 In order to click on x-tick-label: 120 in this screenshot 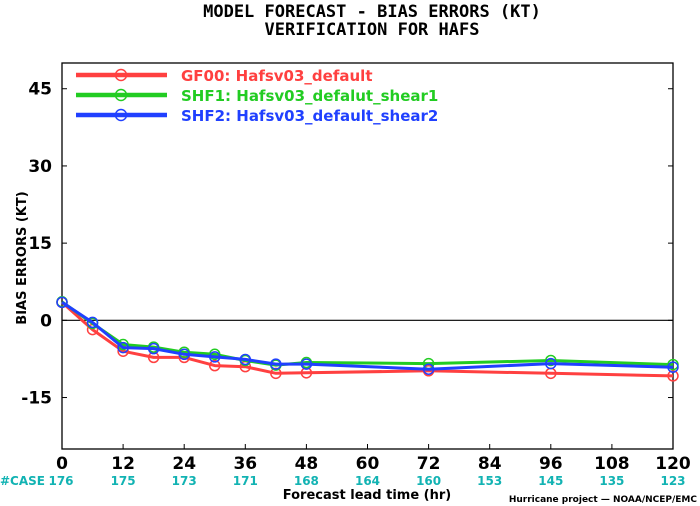, I will do `click(673, 464)`.